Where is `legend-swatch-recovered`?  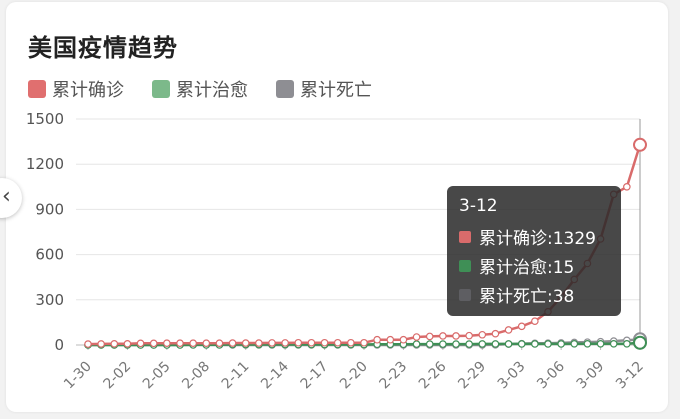
legend-swatch-recovered is located at coordinates (161, 89).